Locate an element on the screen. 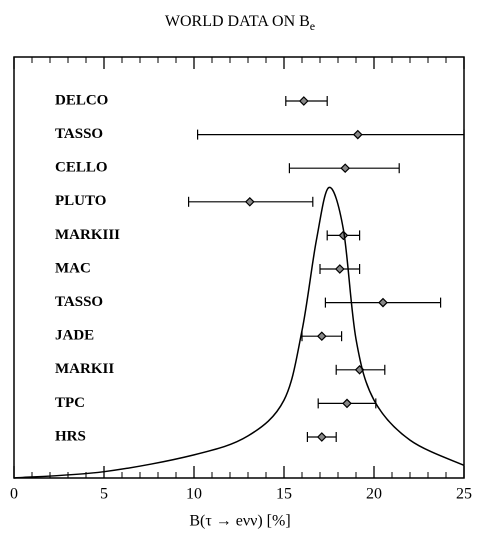 This screenshot has height=535, width=479. row-label: TPC is located at coordinates (70, 403).